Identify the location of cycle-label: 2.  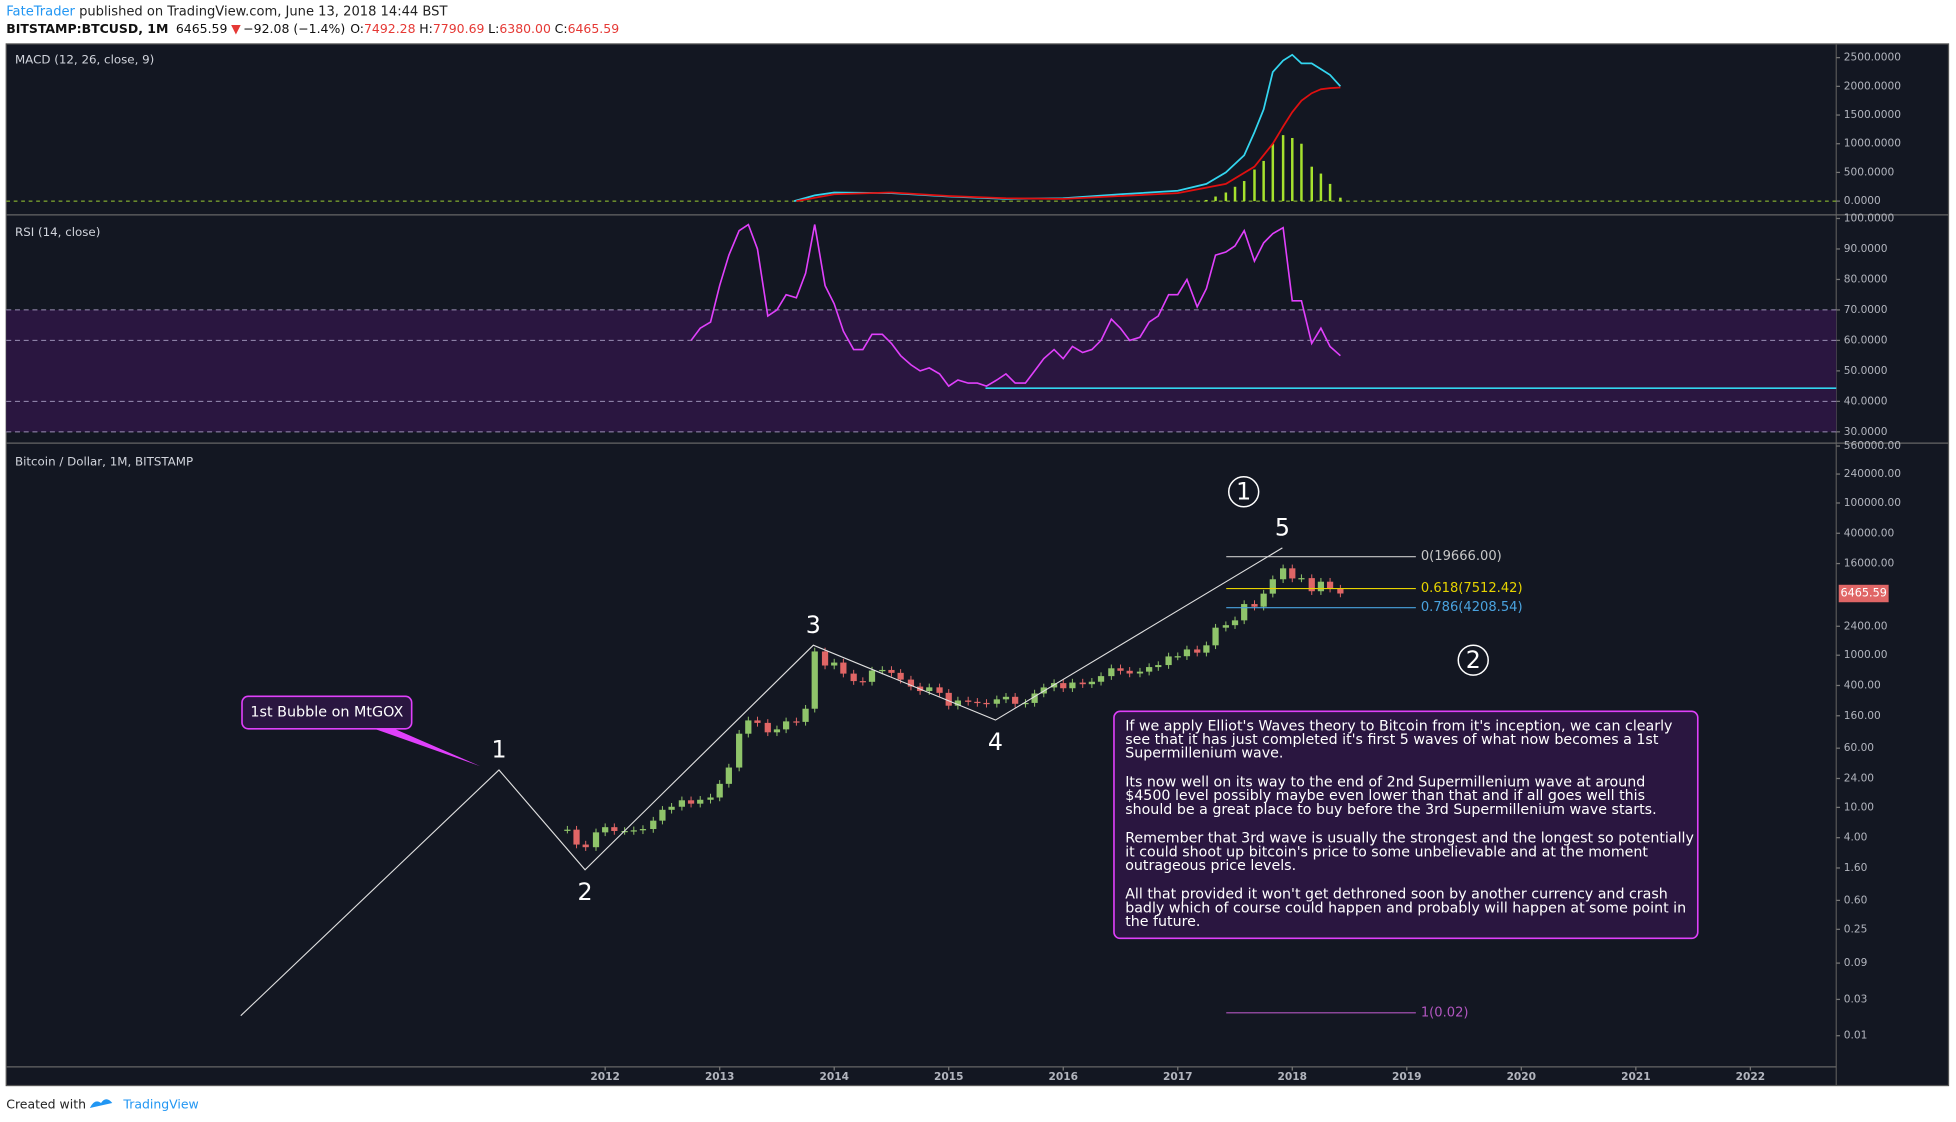
(1473, 660).